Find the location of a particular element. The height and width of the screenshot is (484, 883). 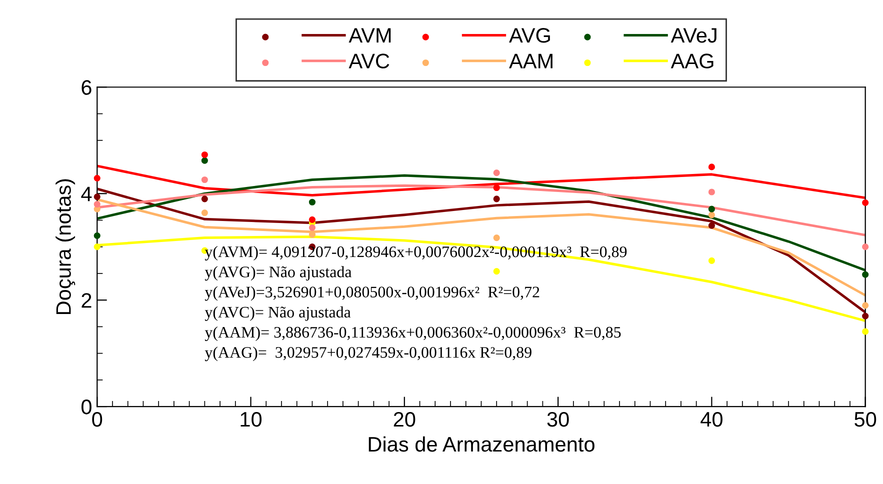

y-tick-label: 2 is located at coordinates (87, 300).